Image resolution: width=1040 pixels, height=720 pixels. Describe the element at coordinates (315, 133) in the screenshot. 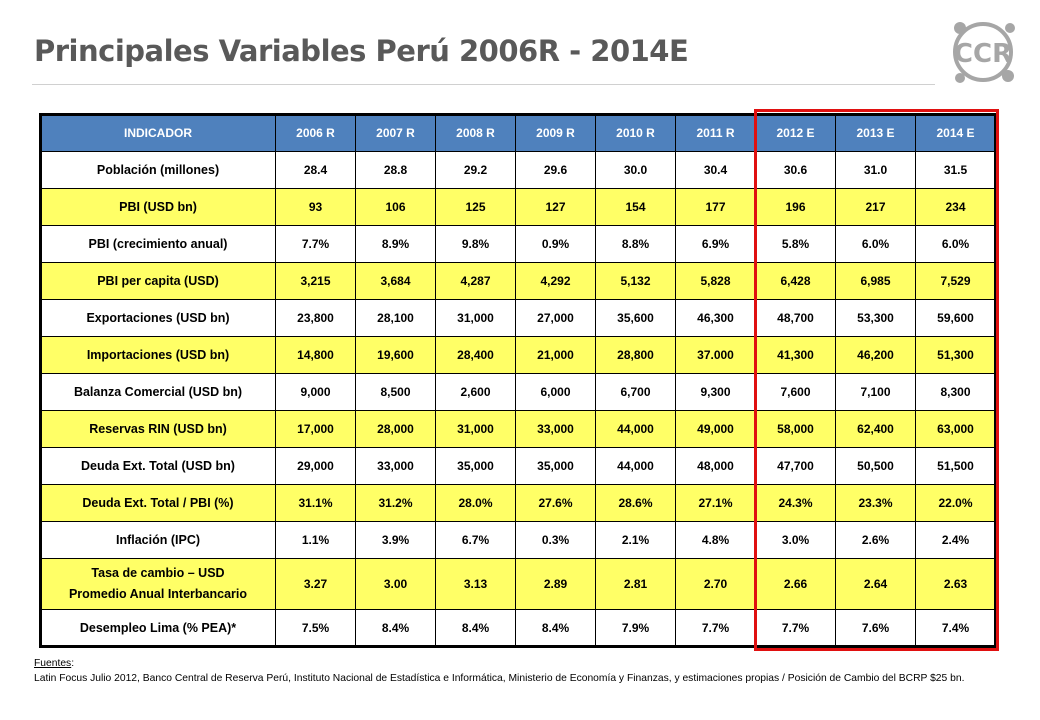

I see `header-year: 2006 R` at that location.